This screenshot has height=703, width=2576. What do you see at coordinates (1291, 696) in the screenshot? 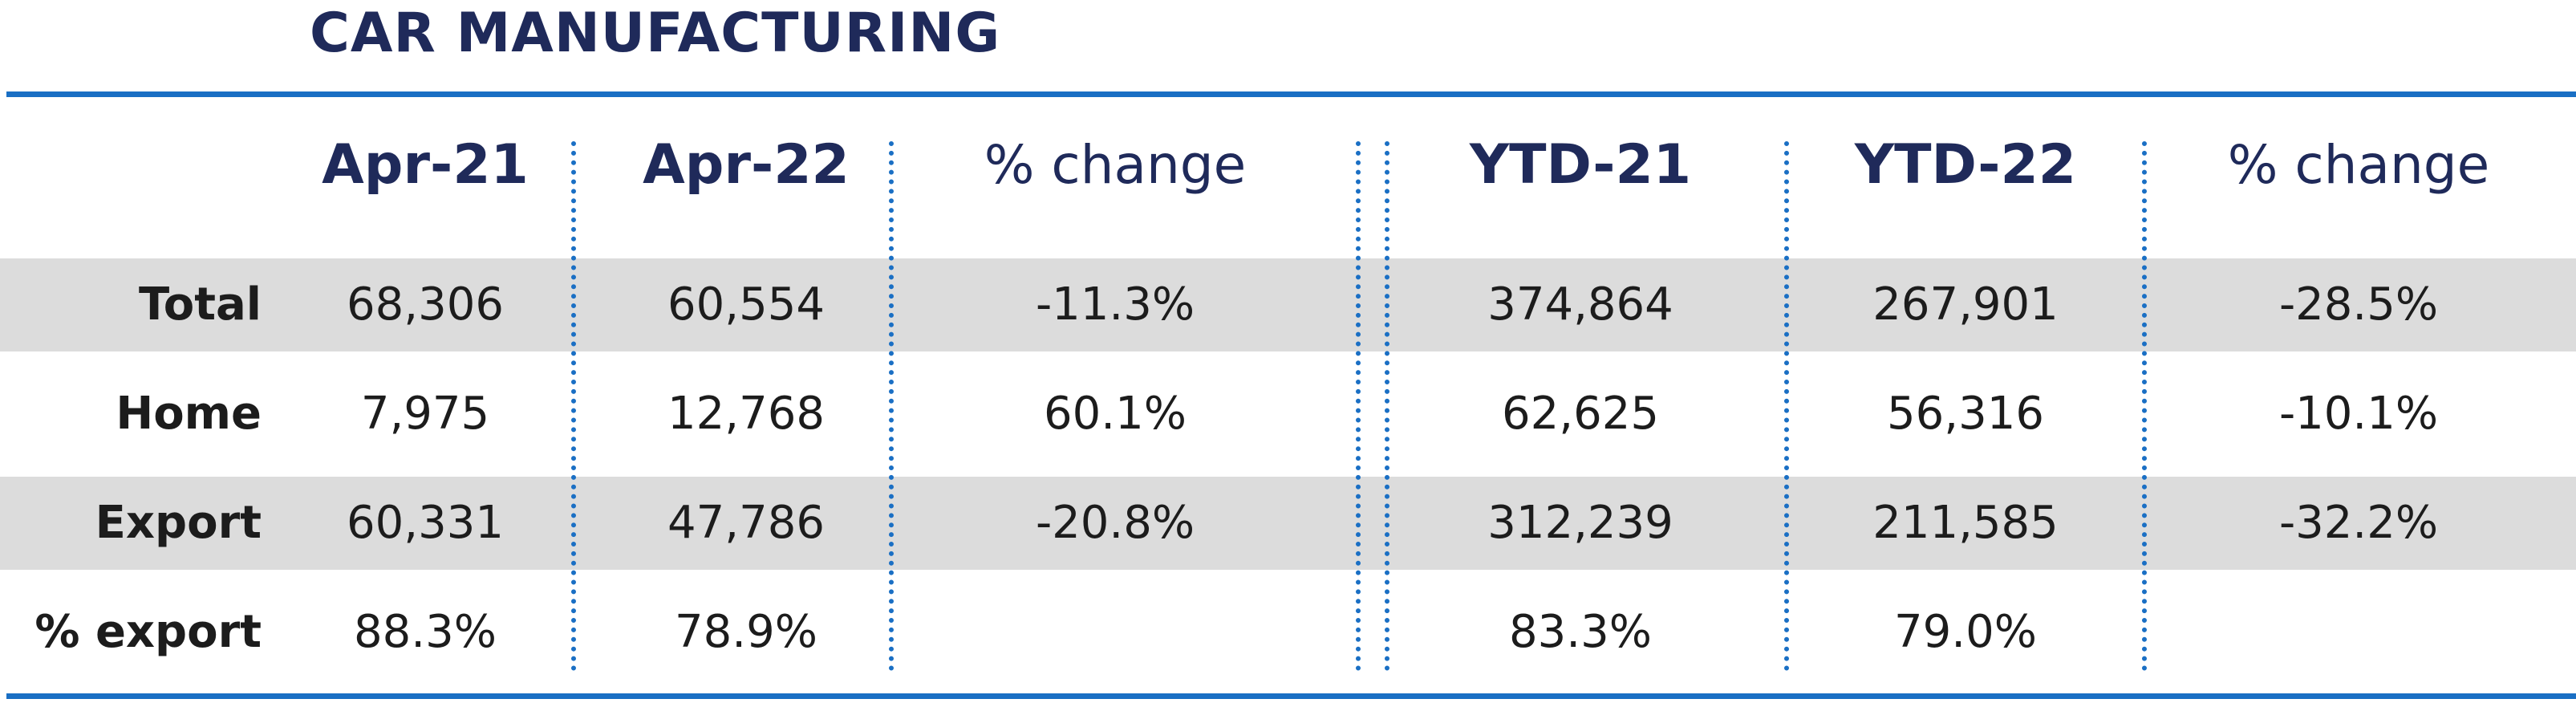
I see `bottom-divider` at bounding box center [1291, 696].